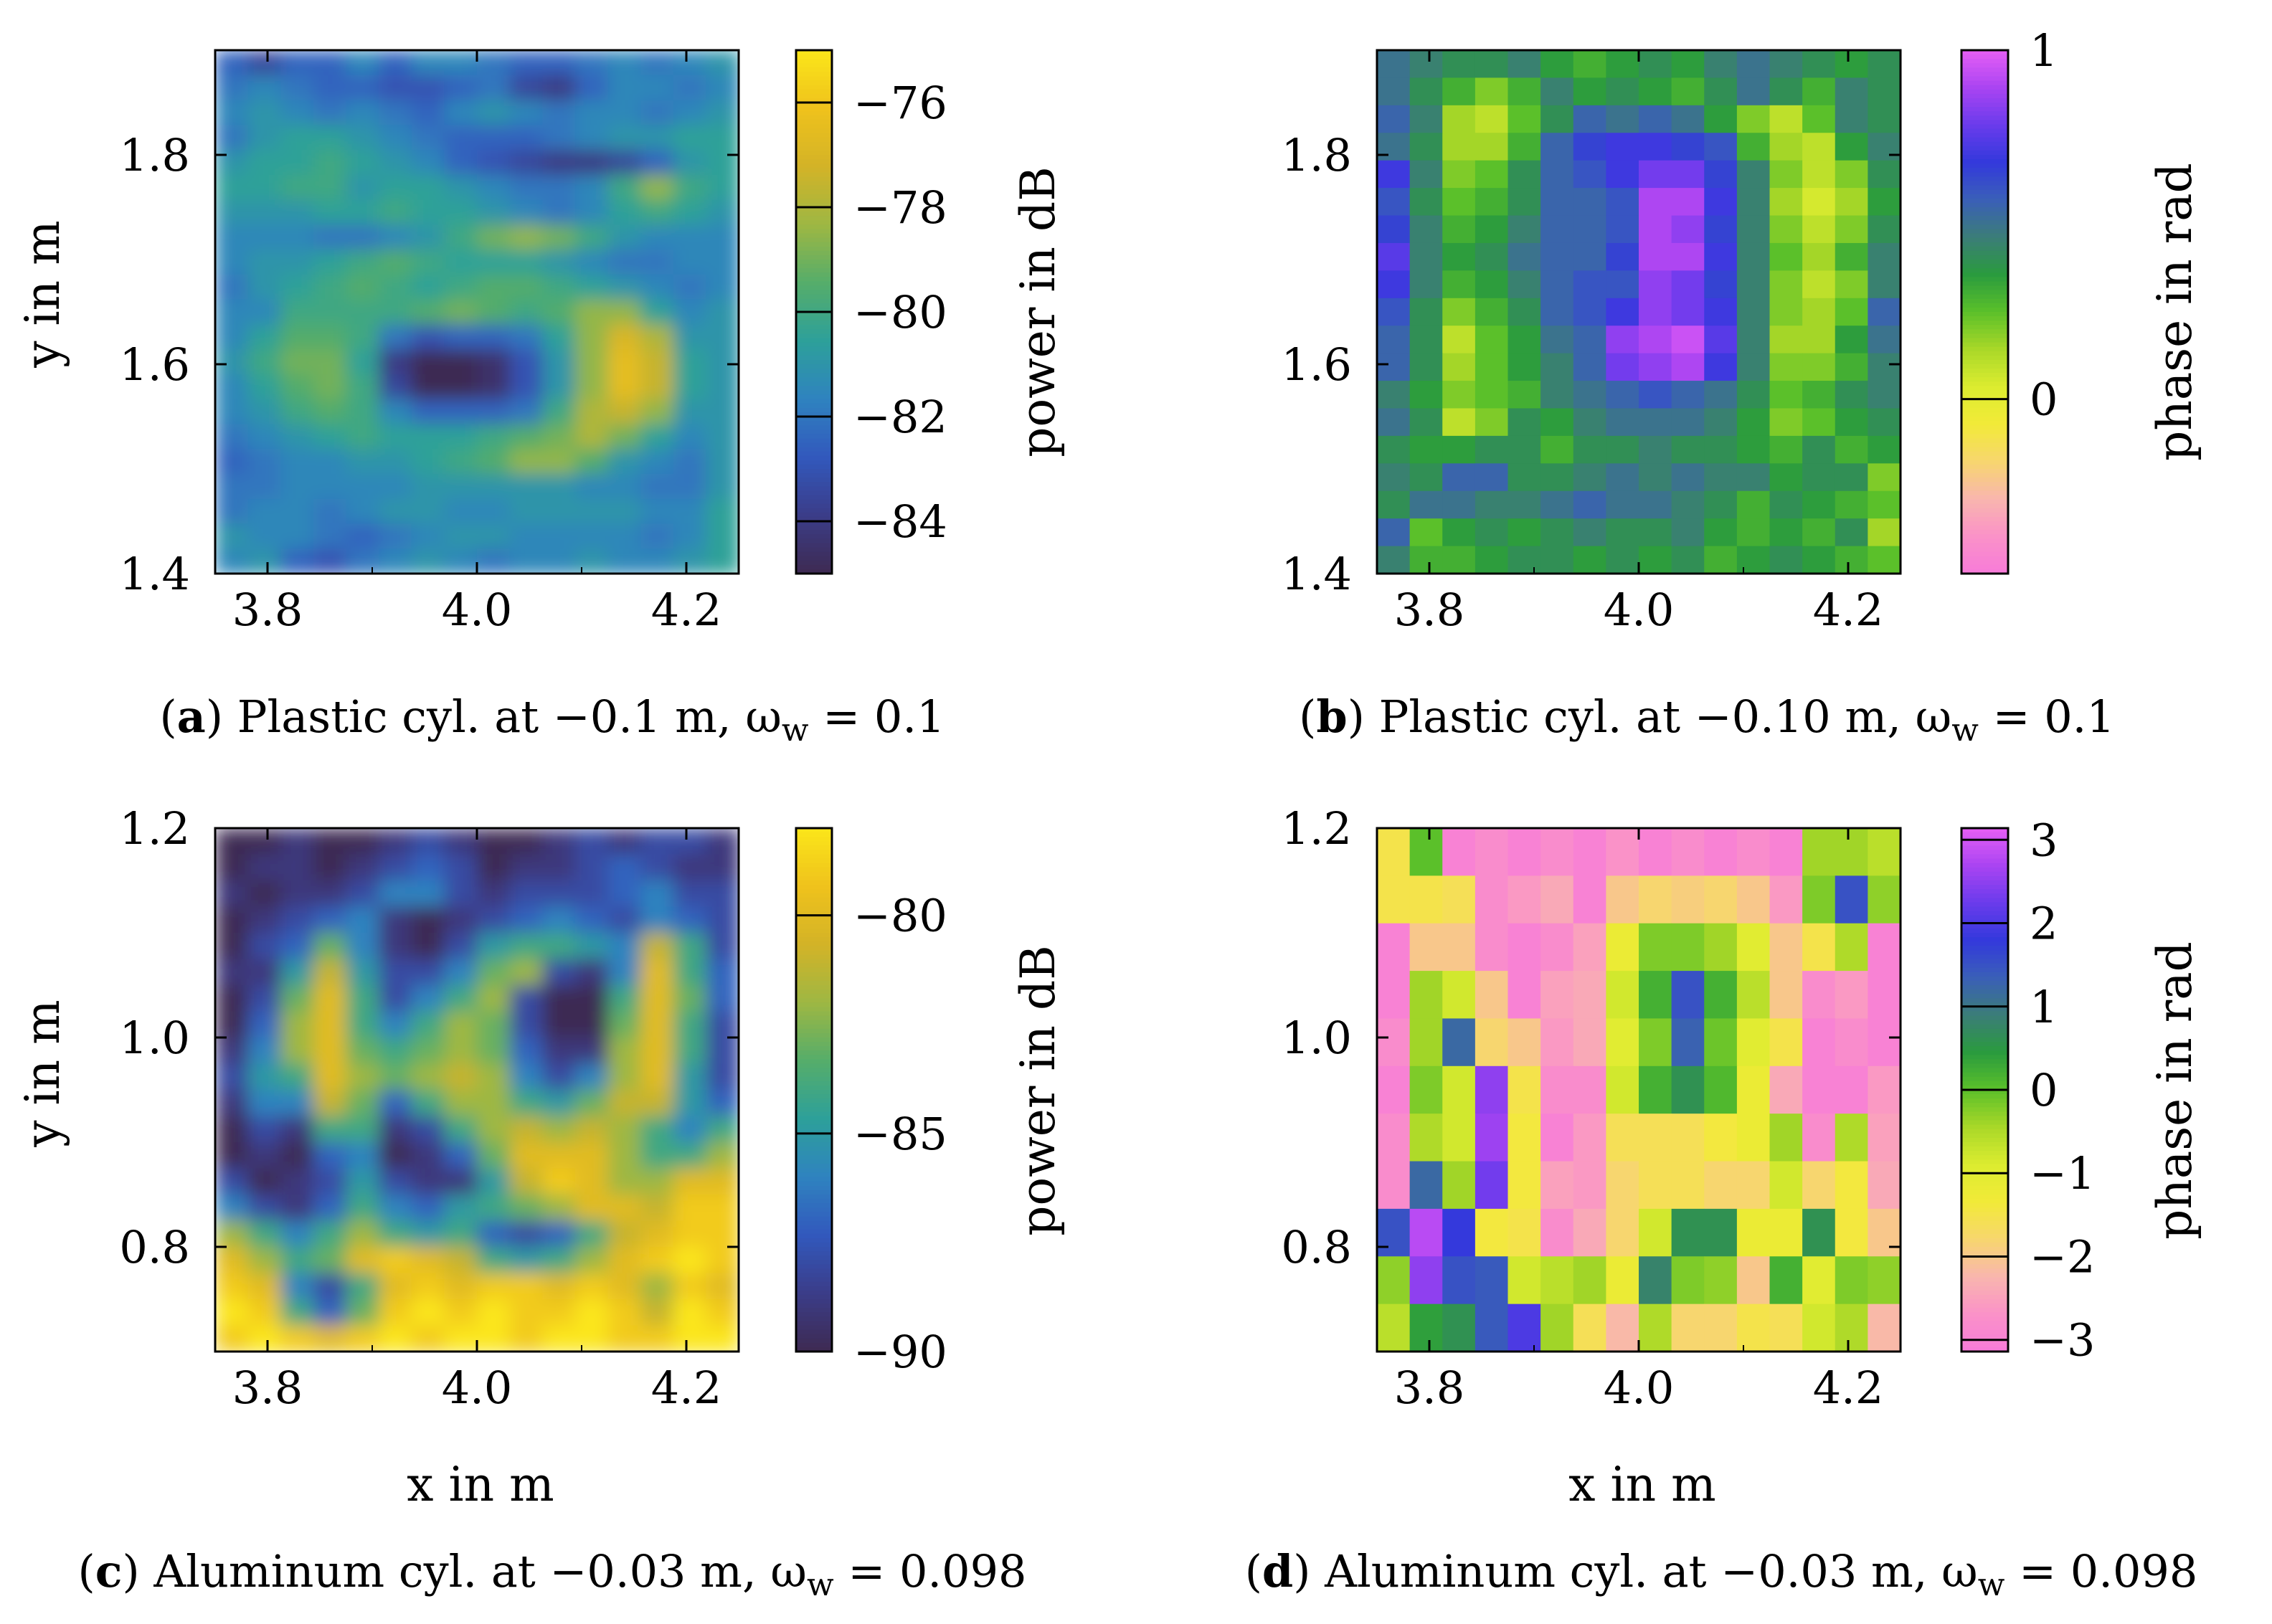 Image resolution: width=2272 pixels, height=1624 pixels. Describe the element at coordinates (42, 1073) in the screenshot. I see `panel-c-ylabel: y in m` at that location.